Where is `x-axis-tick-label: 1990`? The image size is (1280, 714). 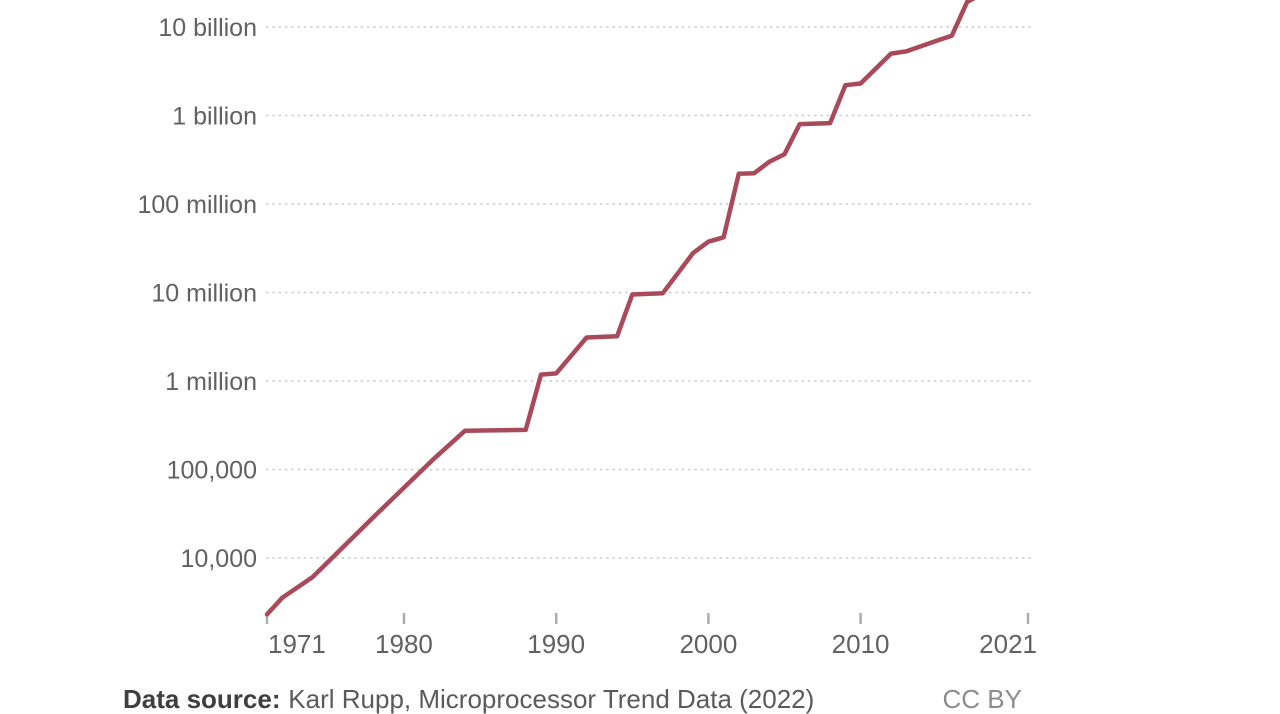
x-axis-tick-label: 1990 is located at coordinates (556, 644).